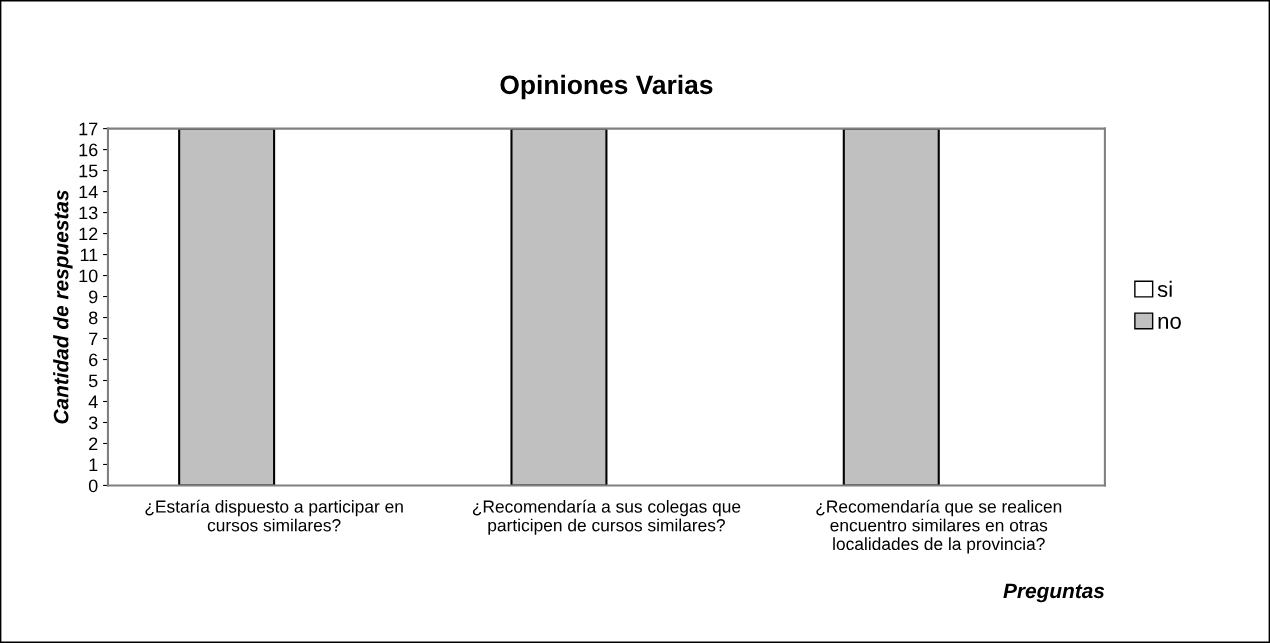 The image size is (1270, 643). What do you see at coordinates (1164, 289) in the screenshot?
I see `legend-label: si` at bounding box center [1164, 289].